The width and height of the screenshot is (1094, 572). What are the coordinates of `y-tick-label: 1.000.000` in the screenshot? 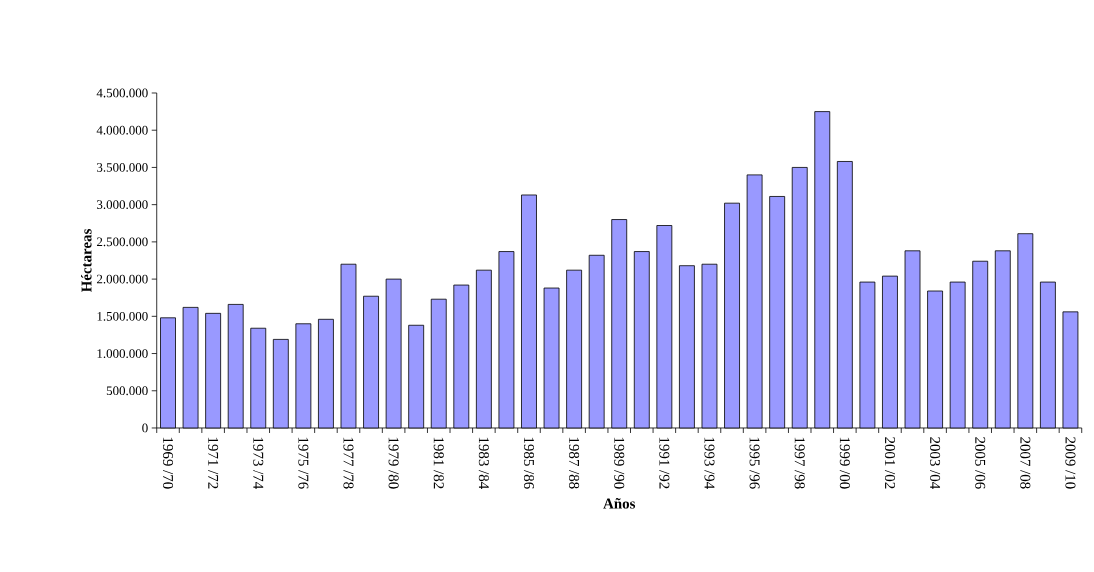 It's located at (122, 353).